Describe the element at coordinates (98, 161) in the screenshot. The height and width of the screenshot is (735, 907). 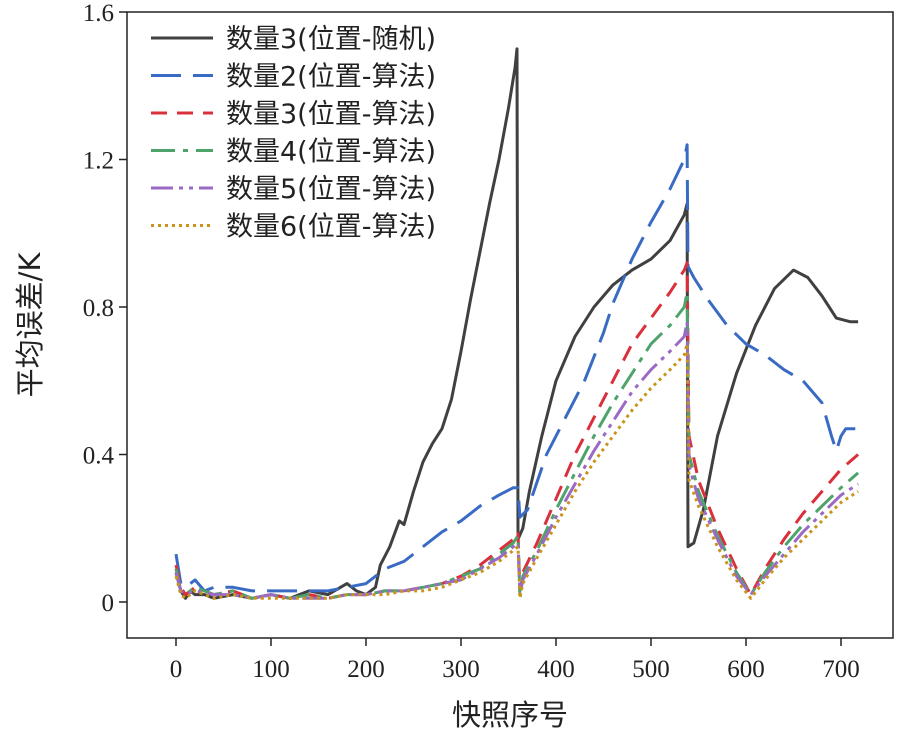
I see `y-tick-label: 1.2` at that location.